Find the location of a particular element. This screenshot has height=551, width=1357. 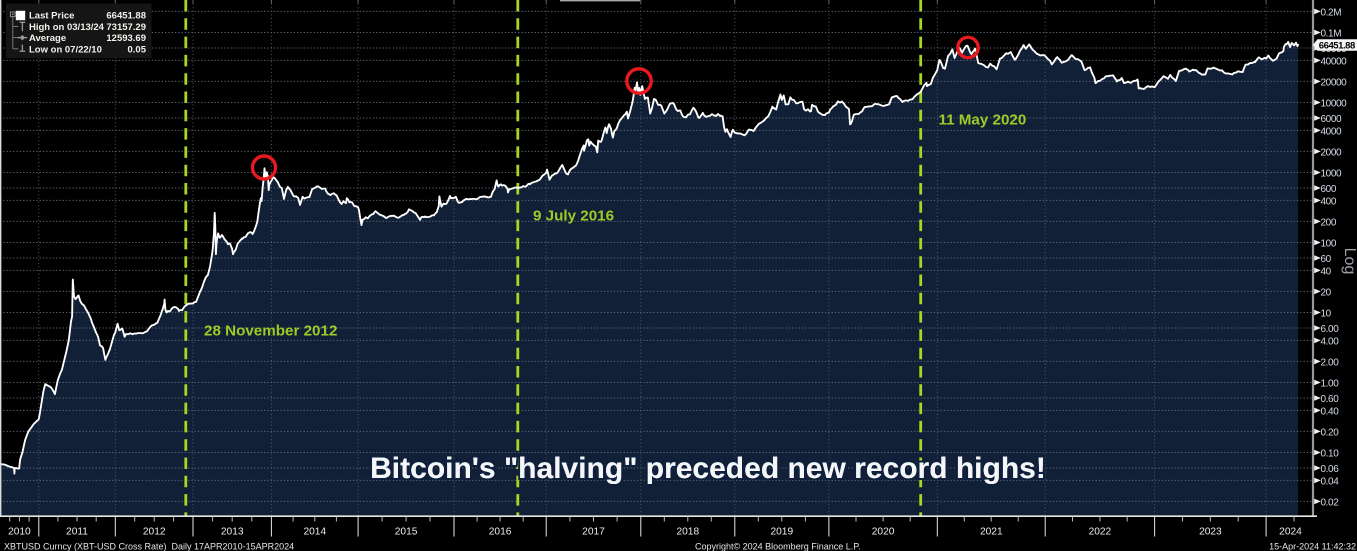

svg-text: 28 November 2012 is located at coordinates (270, 331).